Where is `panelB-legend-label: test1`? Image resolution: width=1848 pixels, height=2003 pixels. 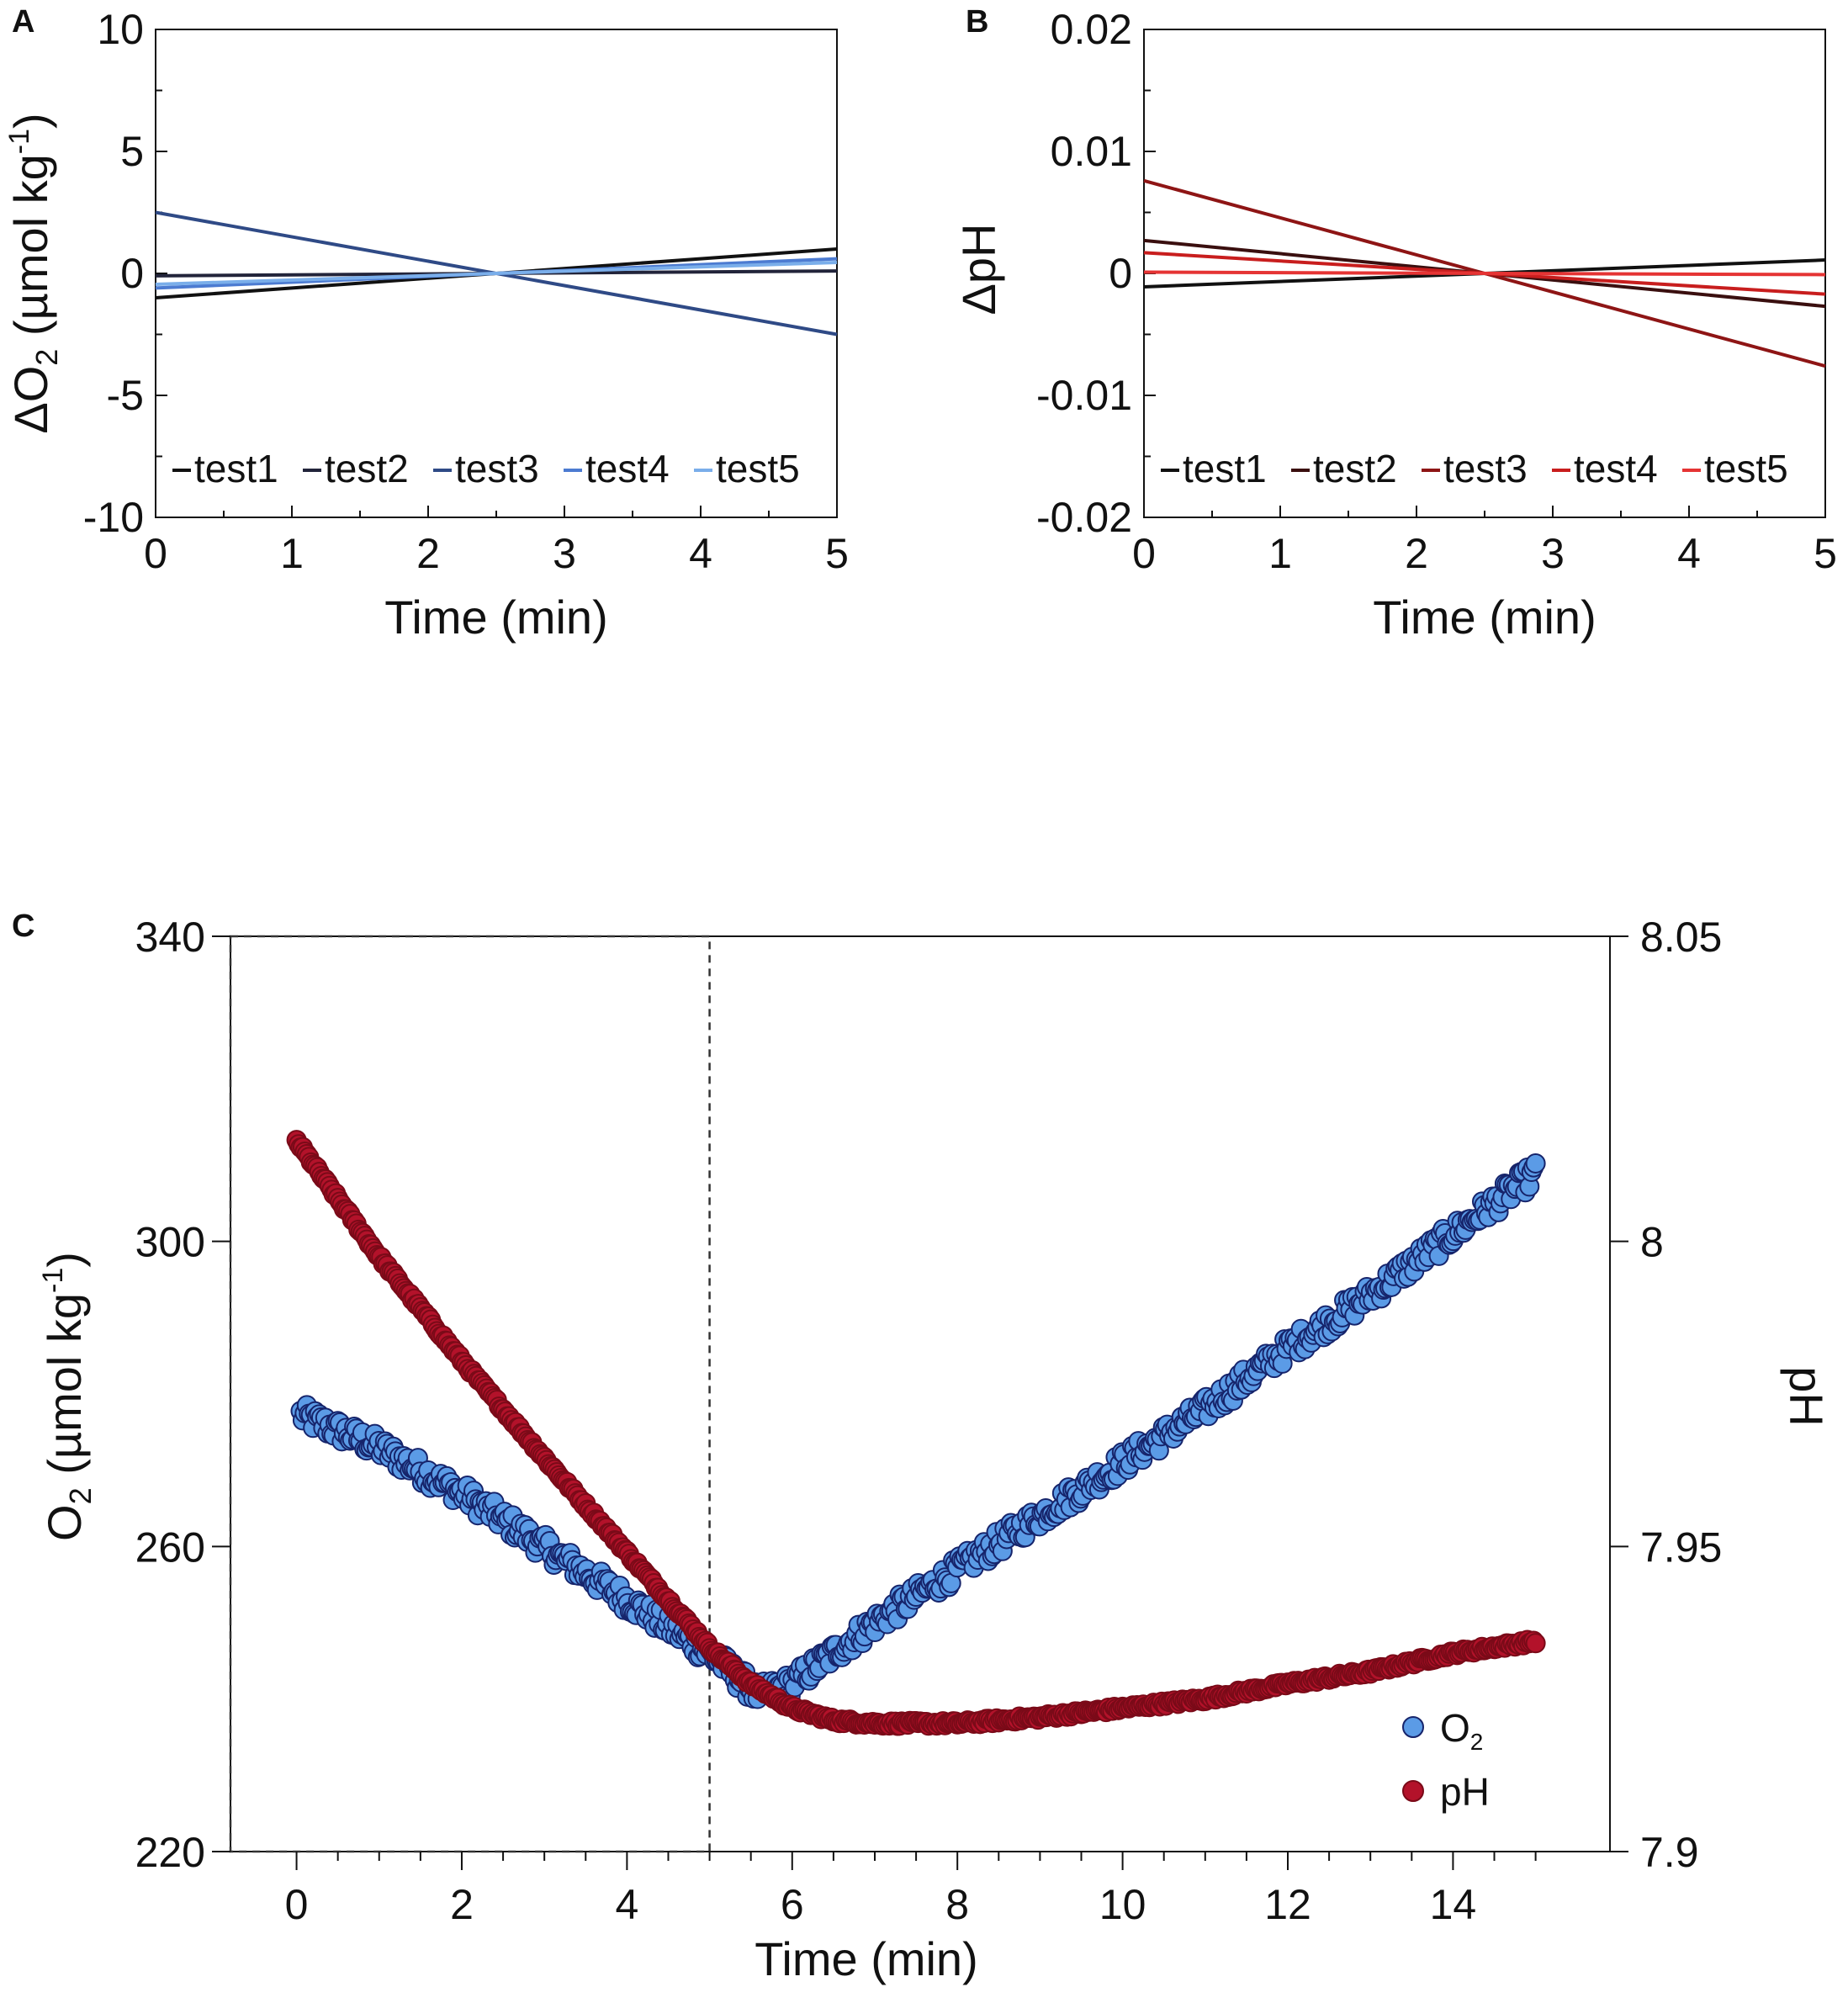
panelB-legend-label: test1 is located at coordinates (1225, 468).